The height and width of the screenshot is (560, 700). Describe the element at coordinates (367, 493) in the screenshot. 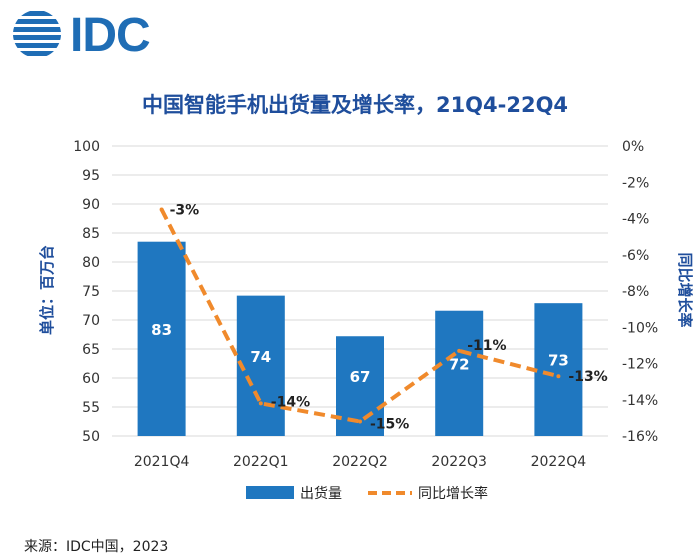

I see `legend: 出货量 同比增长率` at that location.